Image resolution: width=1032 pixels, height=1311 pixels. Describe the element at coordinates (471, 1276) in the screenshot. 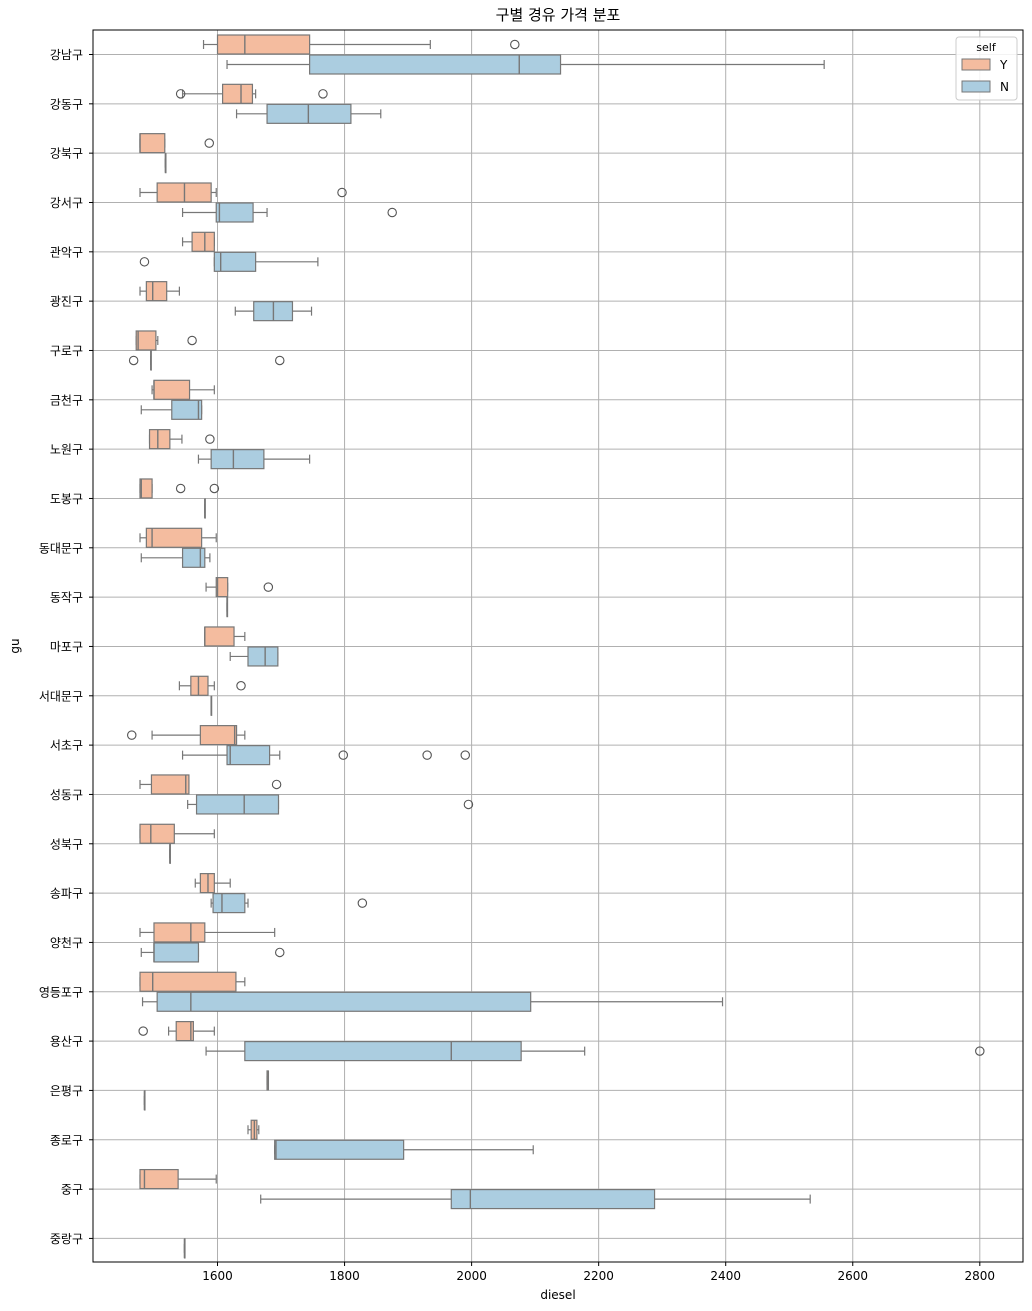

I see `x-tick-label: 2000` at that location.